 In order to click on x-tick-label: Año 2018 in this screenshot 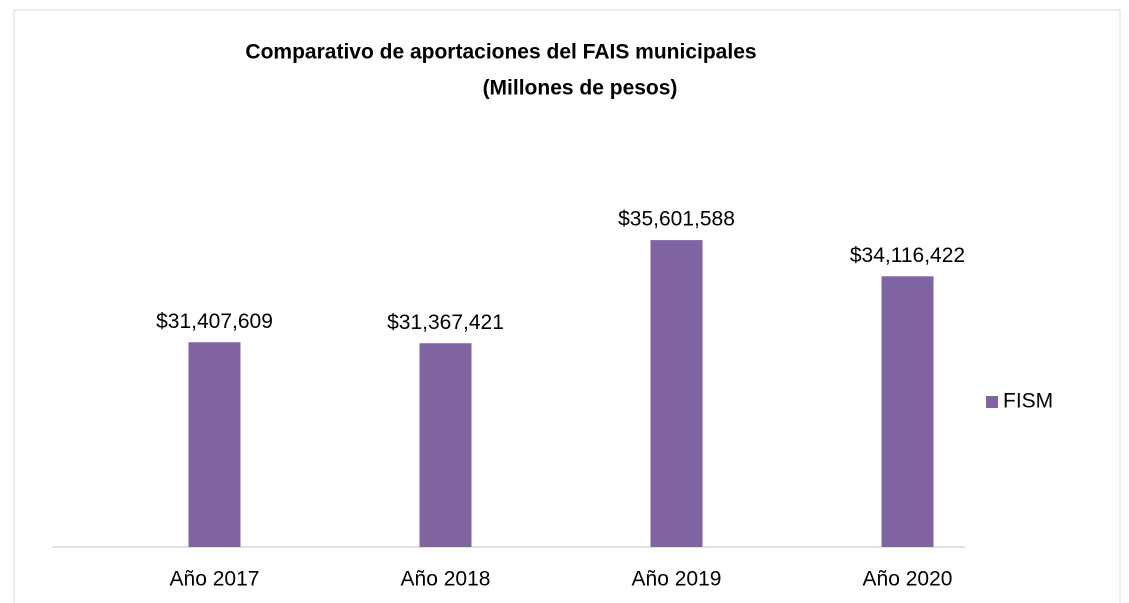, I will do `click(446, 579)`.